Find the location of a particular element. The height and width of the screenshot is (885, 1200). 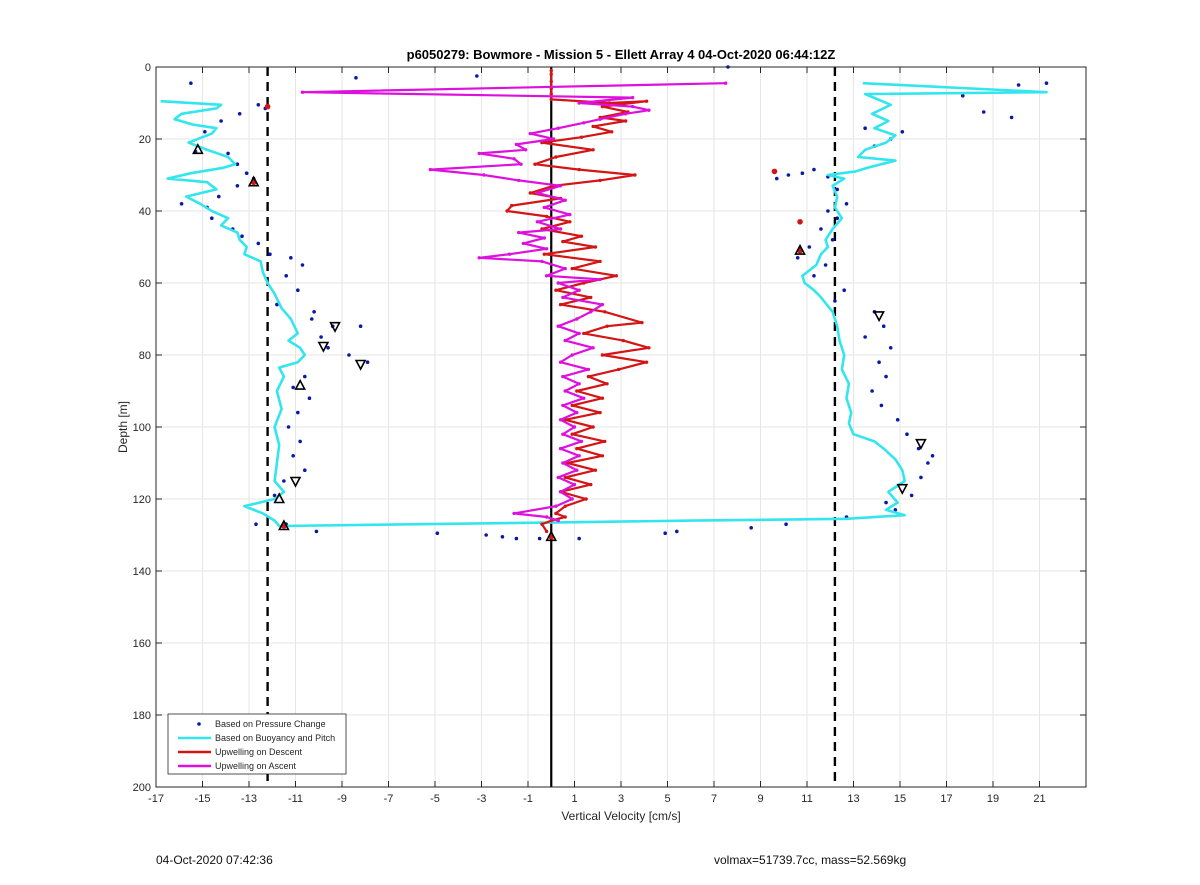

legend-label-buoyancy: Based on Buoyancy and Pitch is located at coordinates (275, 738).